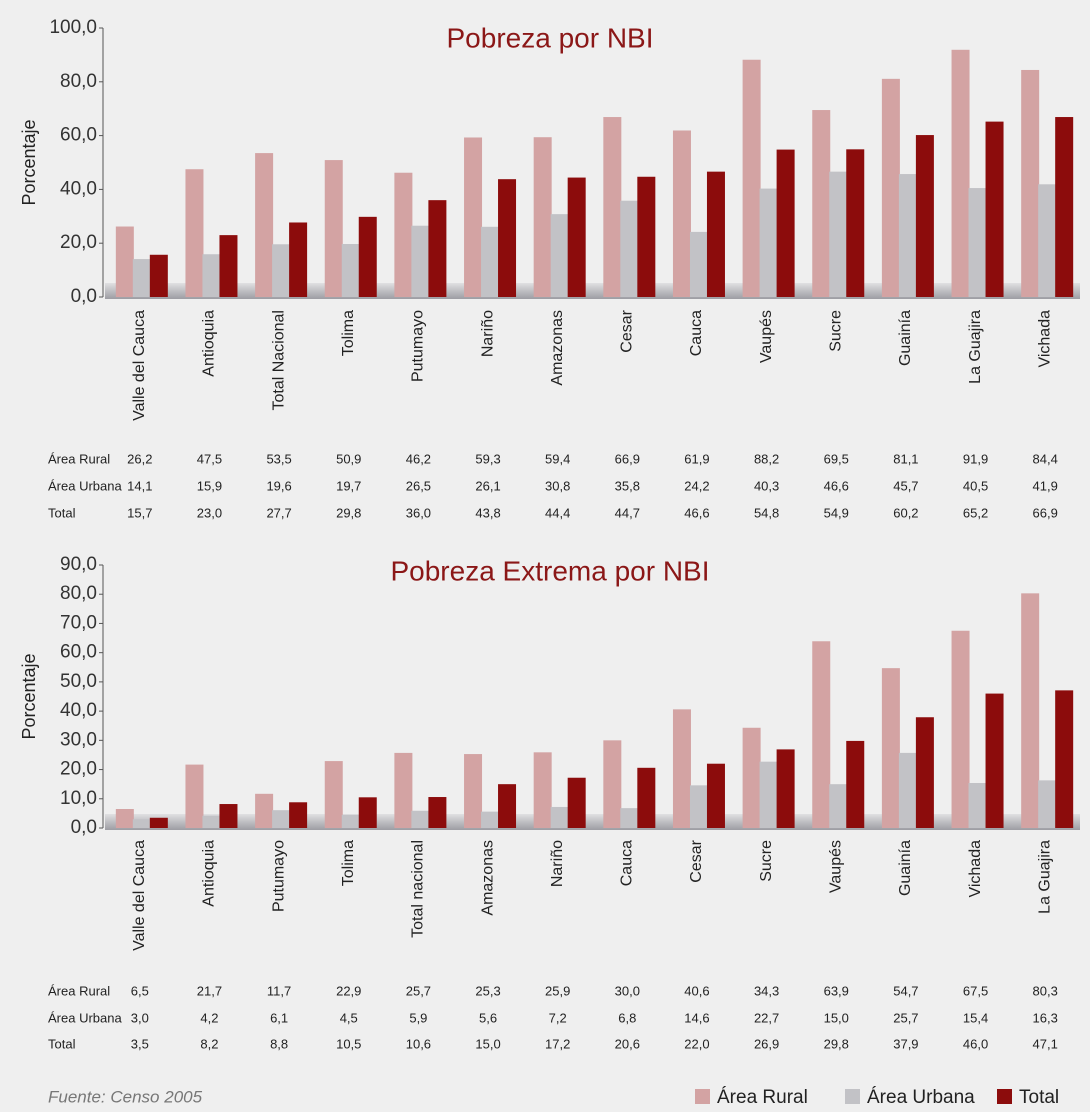 The height and width of the screenshot is (1112, 1090). Describe the element at coordinates (852, 1096) in the screenshot. I see `legend-swatch` at that location.